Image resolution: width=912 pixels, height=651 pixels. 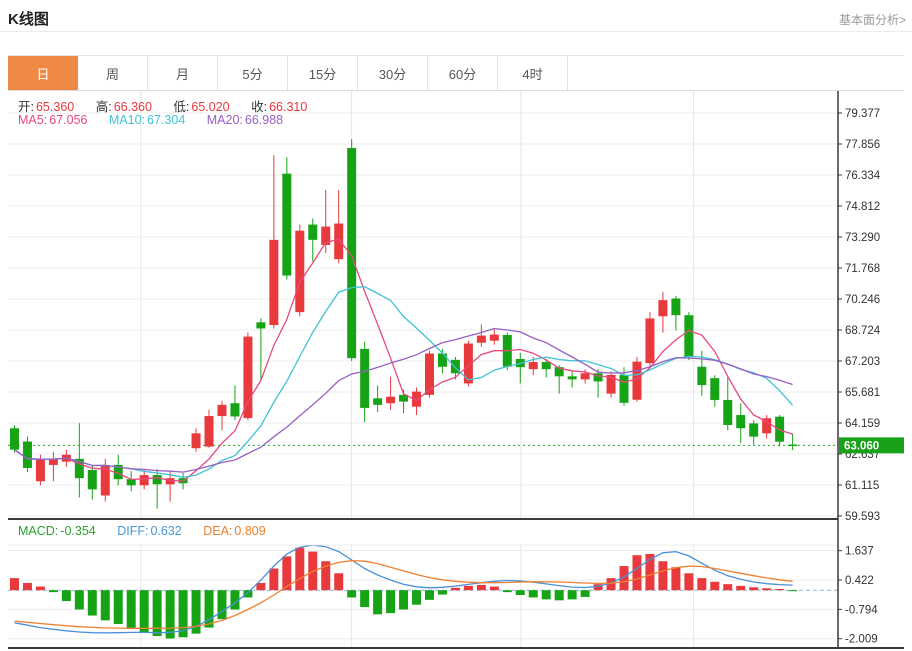 What do you see at coordinates (78, 531) in the screenshot?
I see `macd-value: -0.354` at bounding box center [78, 531].